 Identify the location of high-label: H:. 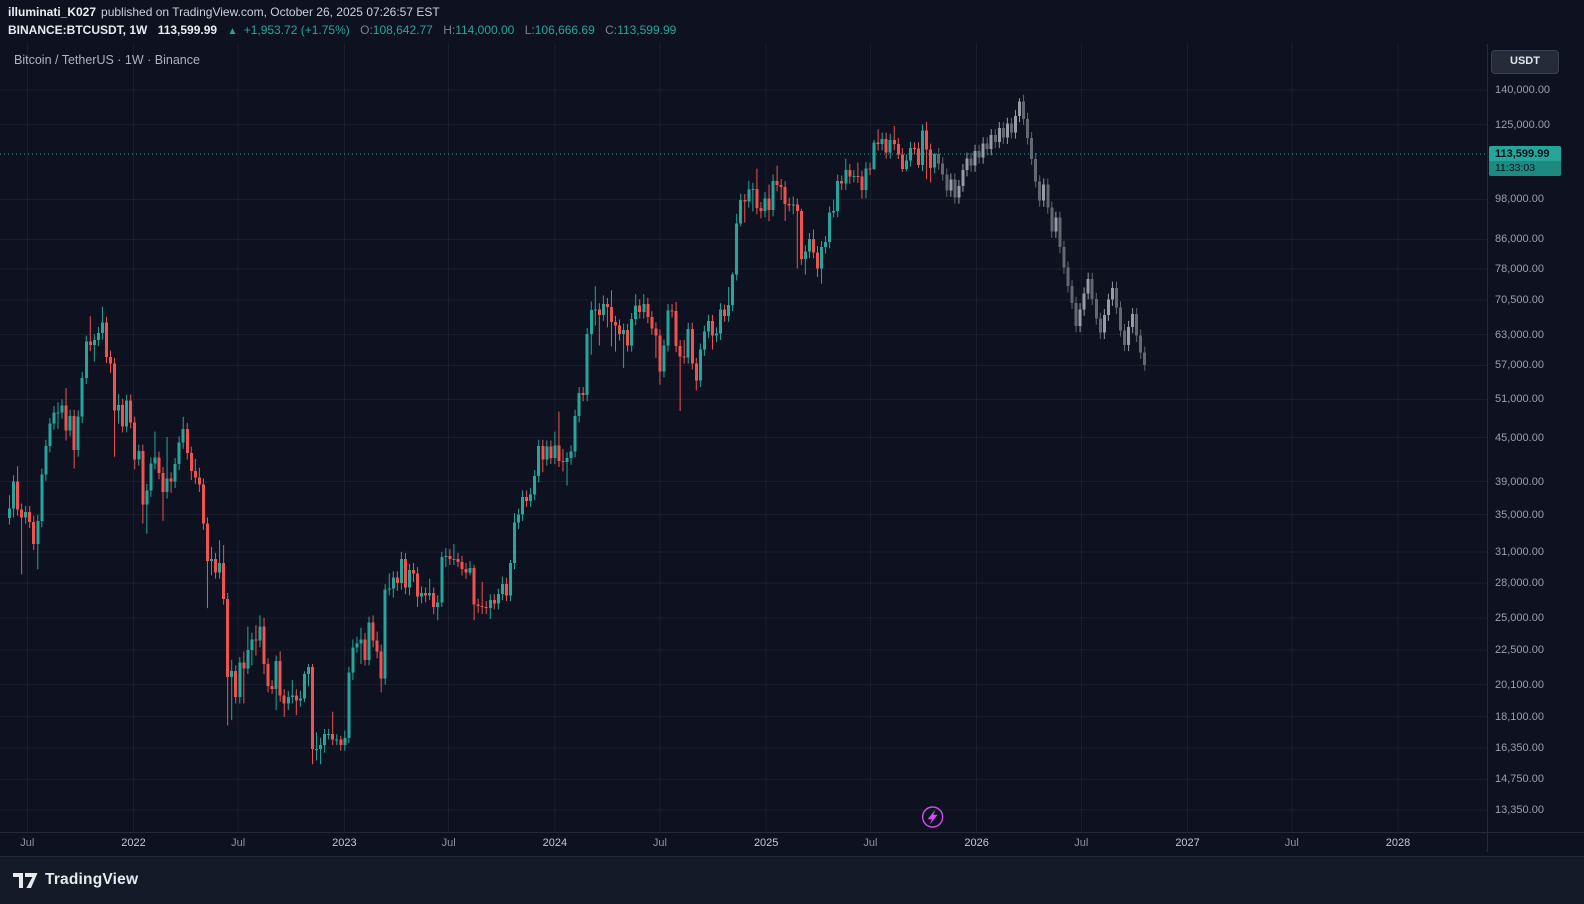
(449, 30).